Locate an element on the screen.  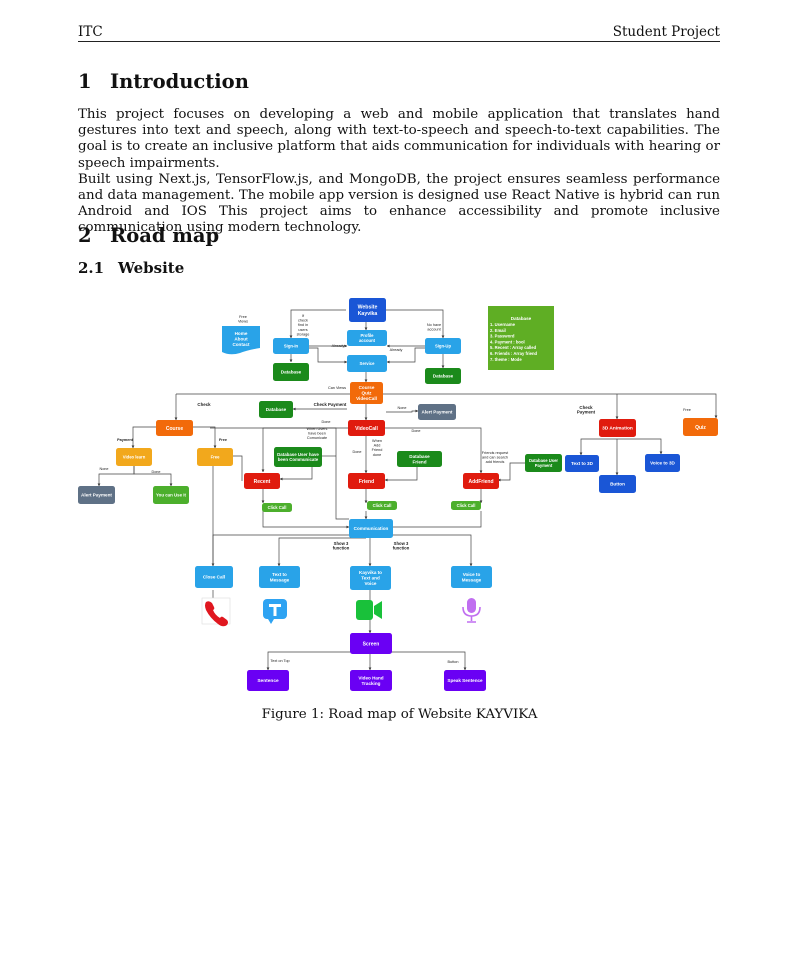
node-label: Free is located at coordinates (216, 456).